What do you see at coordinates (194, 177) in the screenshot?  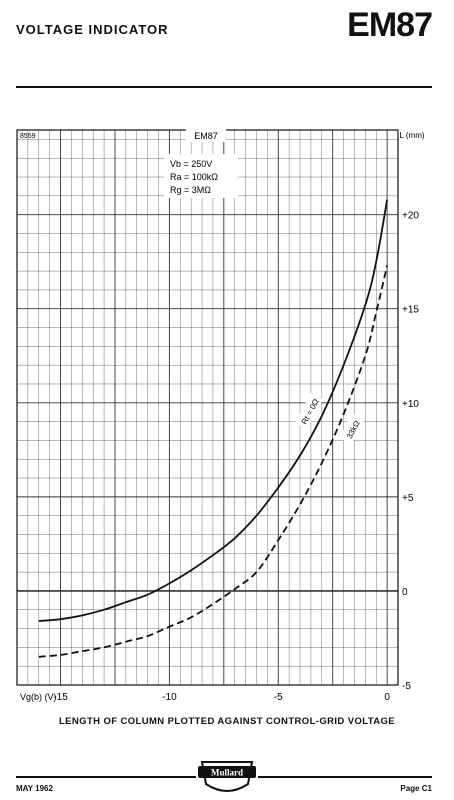 I see `condition-ra: Ra = 100kΩ` at bounding box center [194, 177].